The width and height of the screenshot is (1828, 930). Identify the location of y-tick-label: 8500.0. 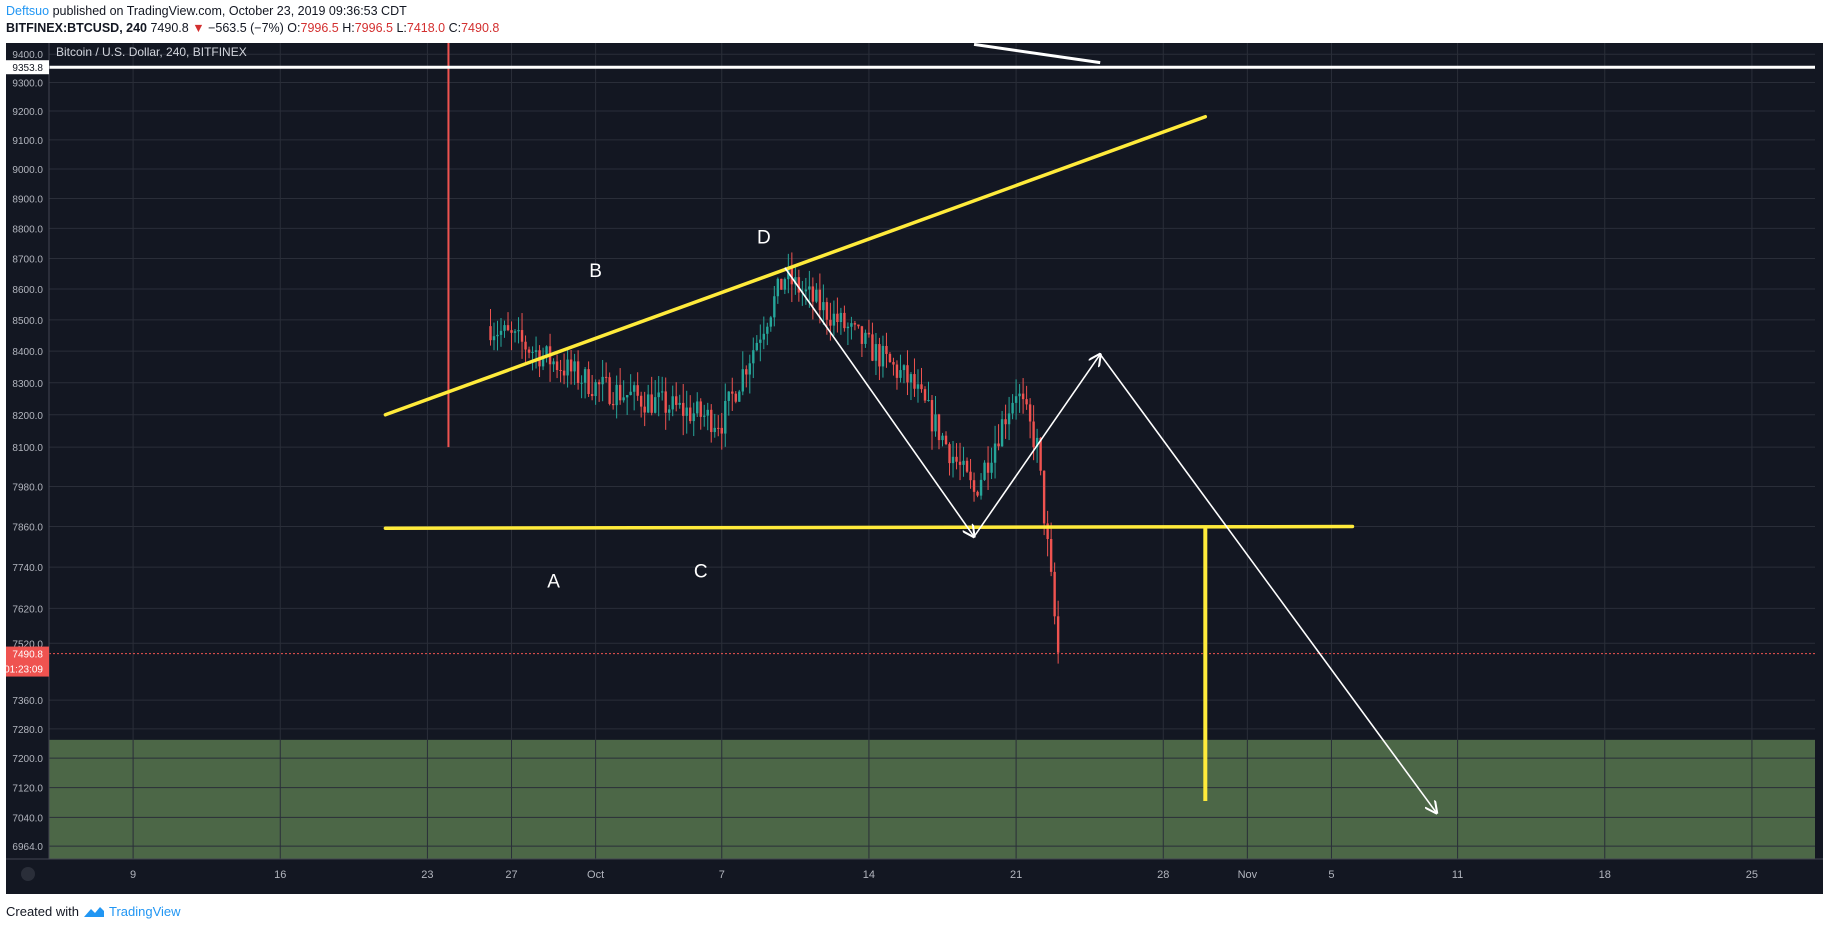
(27, 321).